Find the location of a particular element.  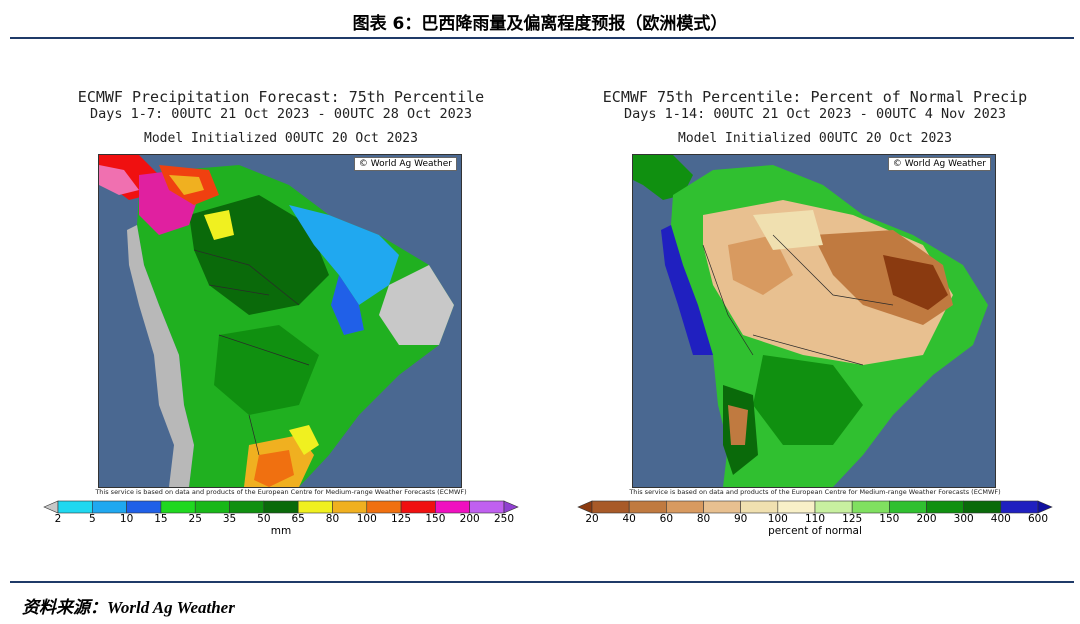

figure-title: 图表 6：巴西降雨量及偏离程度预报（欧洲模式） is located at coordinates (540, 24).